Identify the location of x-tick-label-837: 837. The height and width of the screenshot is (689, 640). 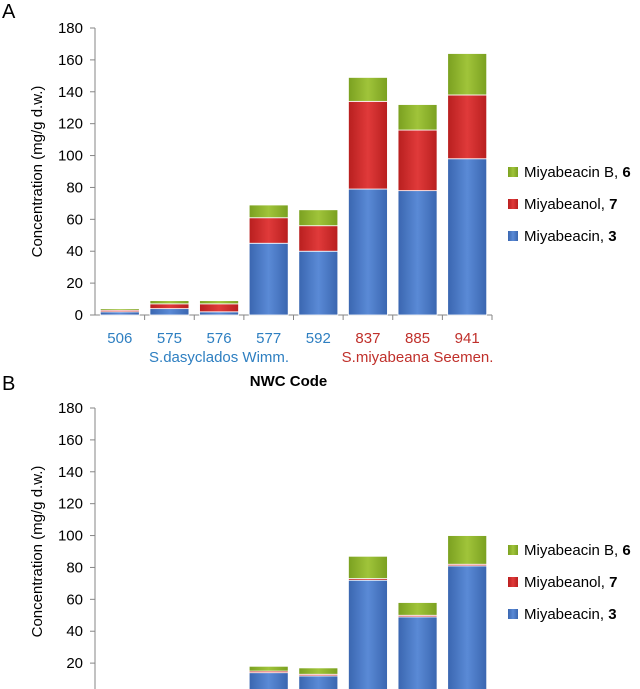
(367, 338).